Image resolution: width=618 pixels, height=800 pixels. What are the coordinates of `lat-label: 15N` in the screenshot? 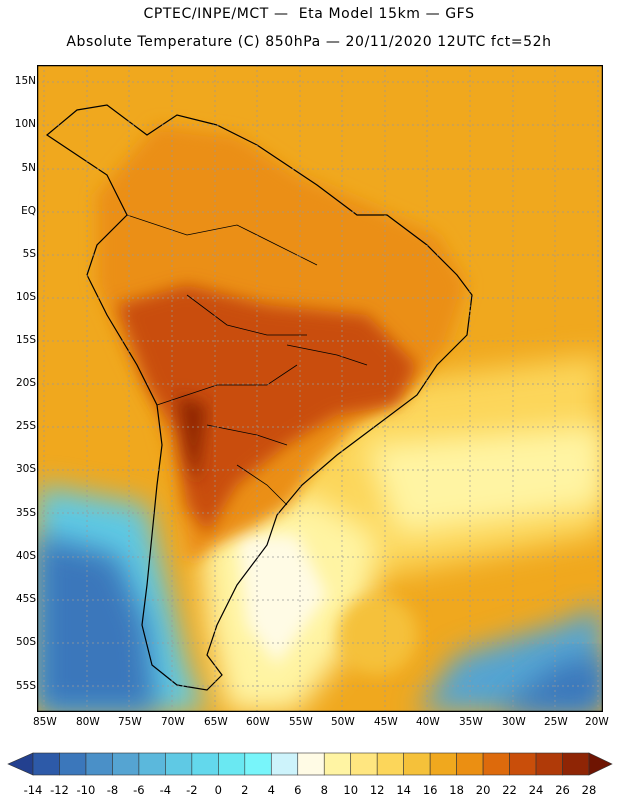 It's located at (25, 81).